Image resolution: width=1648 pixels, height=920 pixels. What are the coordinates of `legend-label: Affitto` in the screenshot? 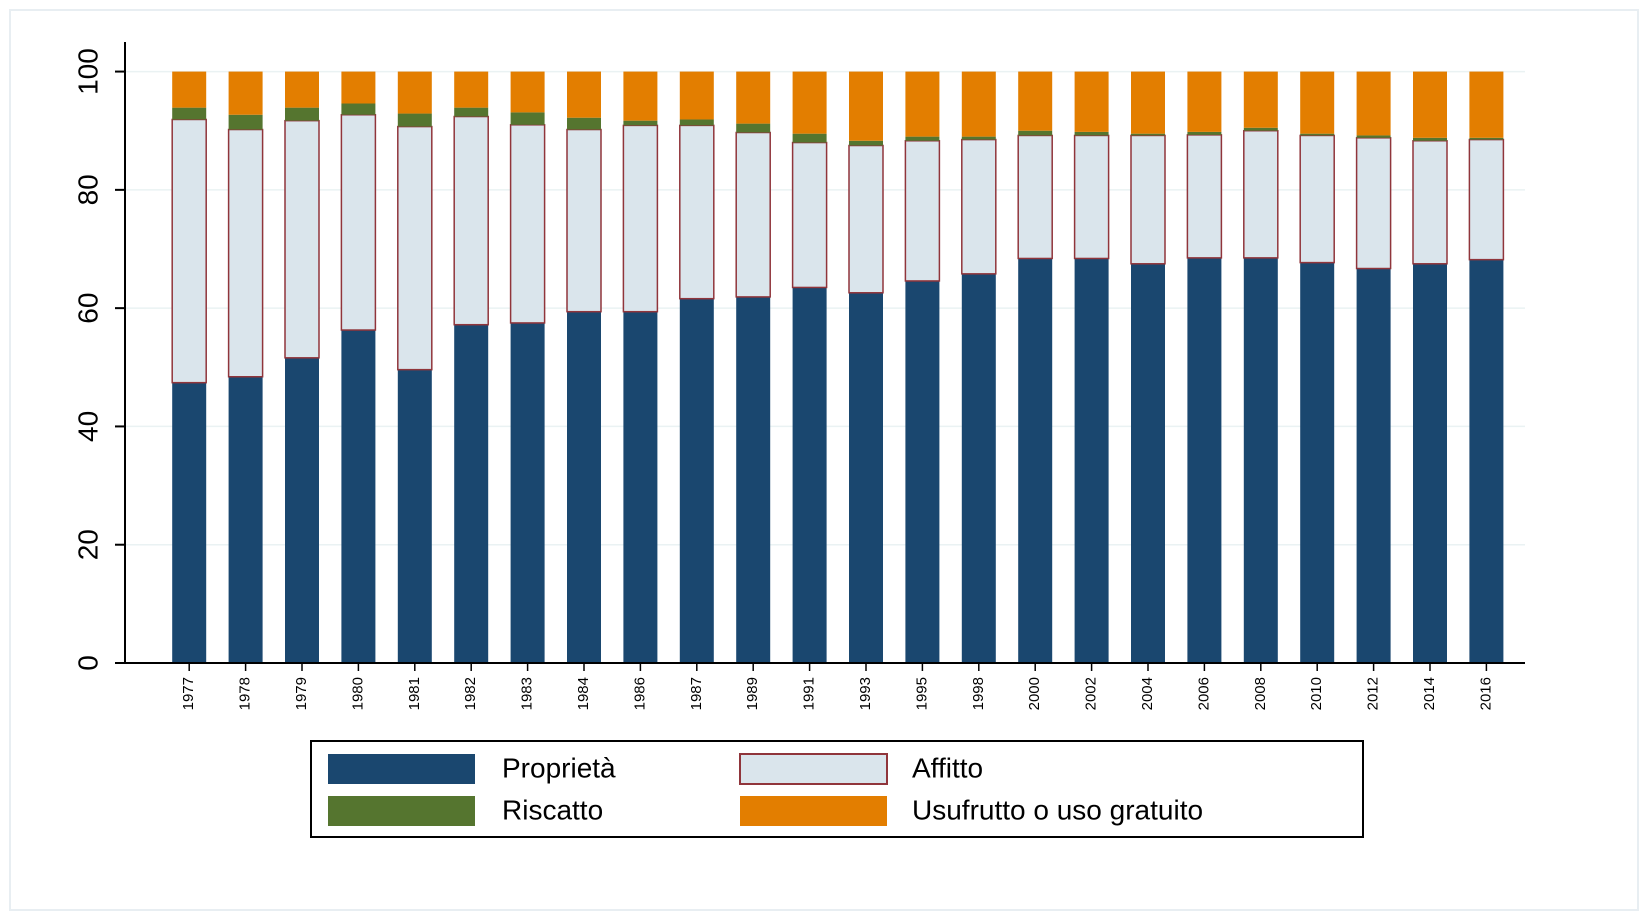 It's located at (947, 767).